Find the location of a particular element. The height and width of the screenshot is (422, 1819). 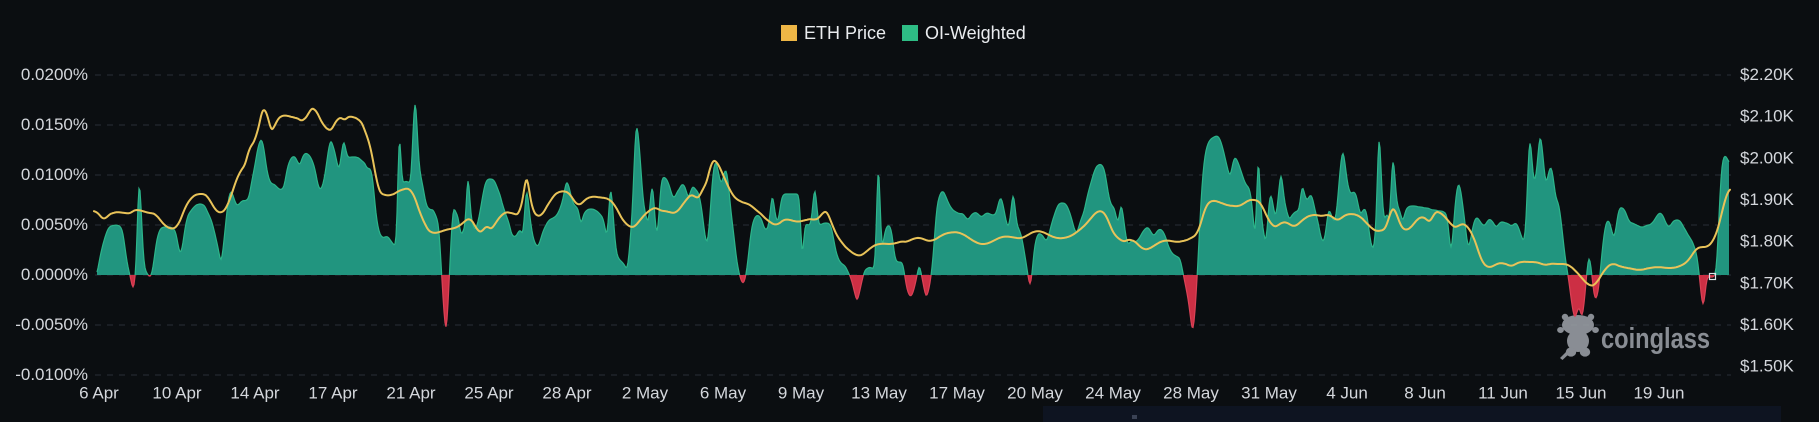

svg-text: 14 Apr is located at coordinates (254, 393).